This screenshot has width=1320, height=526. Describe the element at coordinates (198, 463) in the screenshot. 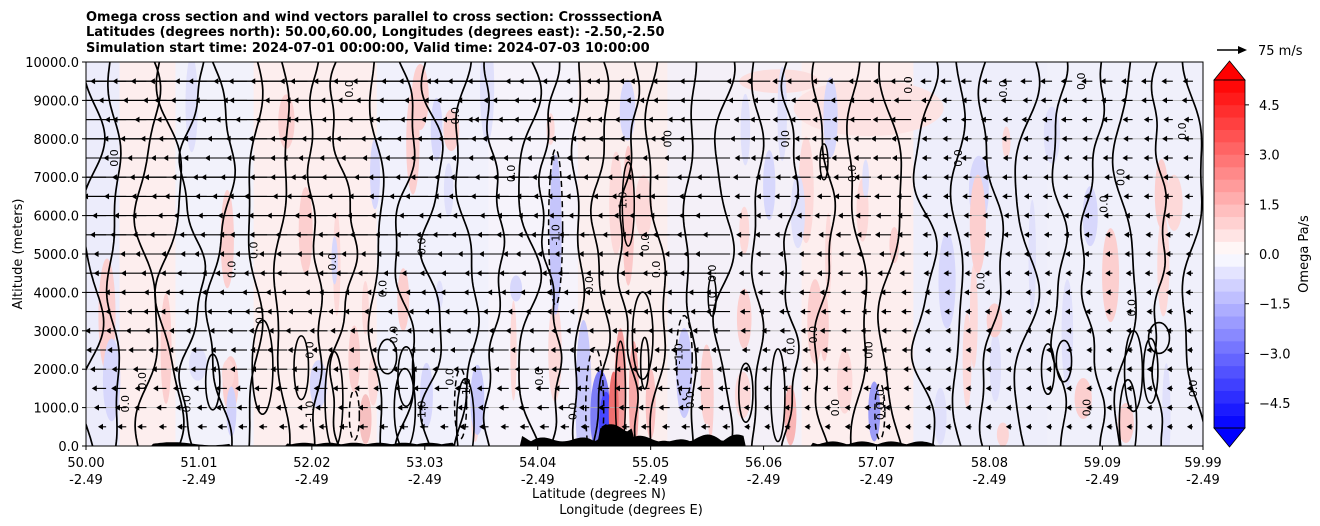

I see `x-tick-label-latitude: 51.01` at that location.